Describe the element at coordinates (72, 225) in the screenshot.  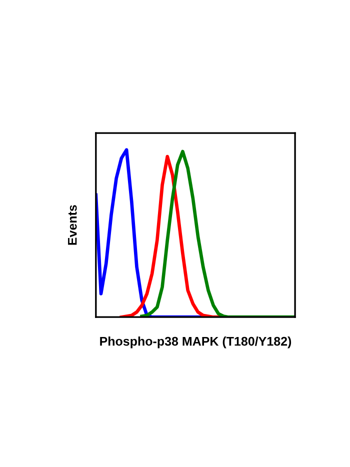
I see `y-axis-title: Events` at that location.